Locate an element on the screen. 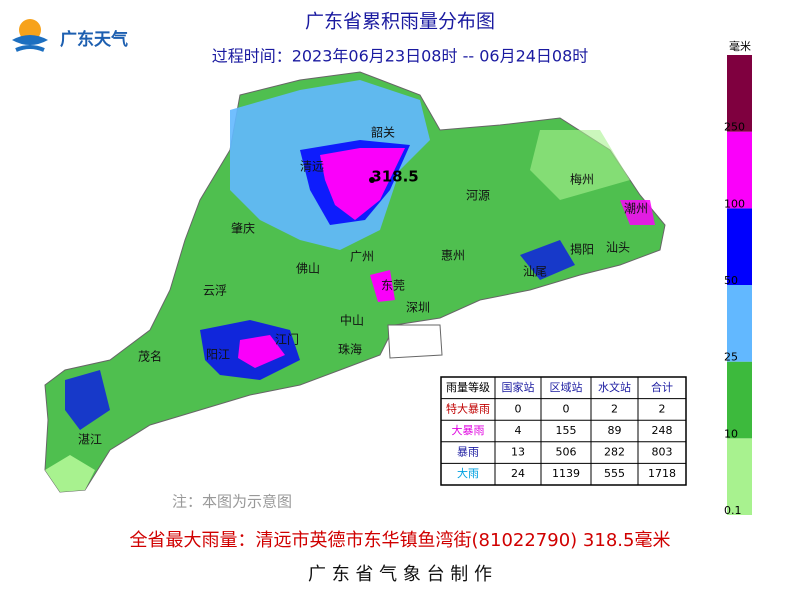 The image size is (800, 600). table-cell: 803 is located at coordinates (662, 452).